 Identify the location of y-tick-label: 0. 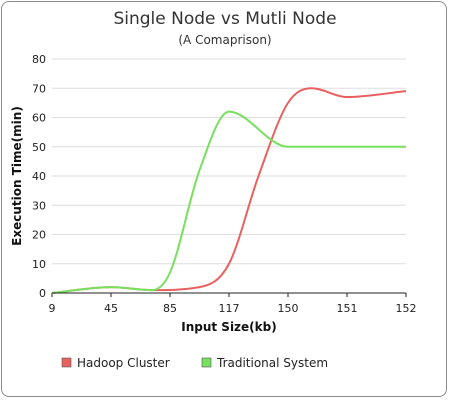
(42, 293).